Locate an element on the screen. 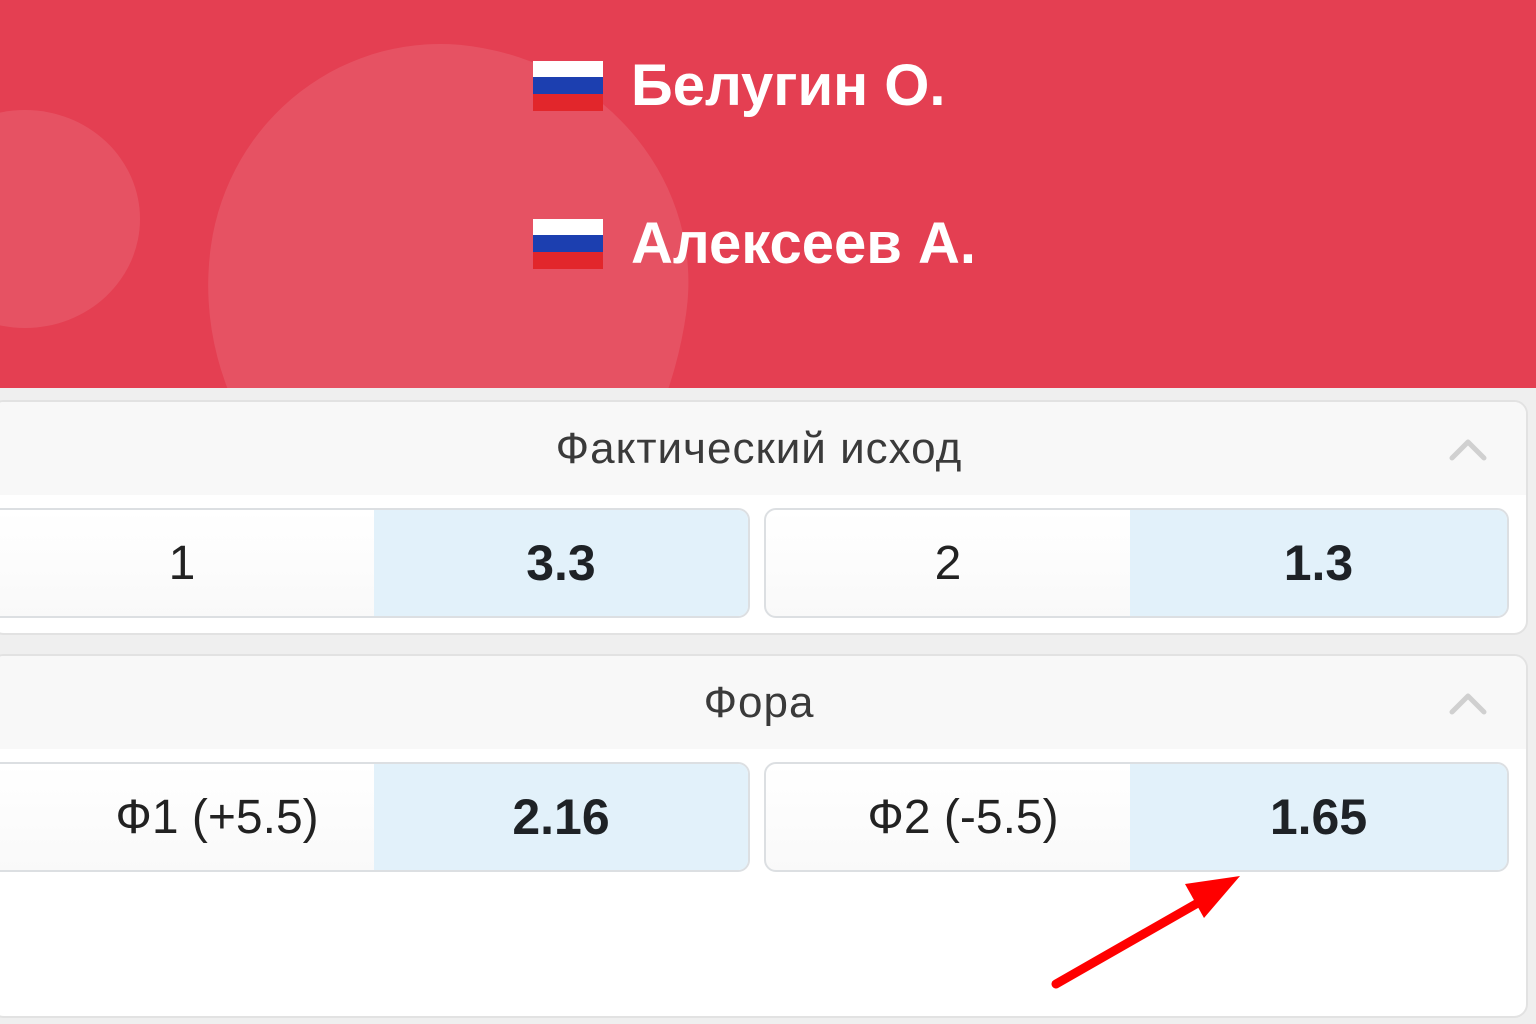 The image size is (1536, 1024). outcome-button-1: 1 3.3 is located at coordinates (375, 563).